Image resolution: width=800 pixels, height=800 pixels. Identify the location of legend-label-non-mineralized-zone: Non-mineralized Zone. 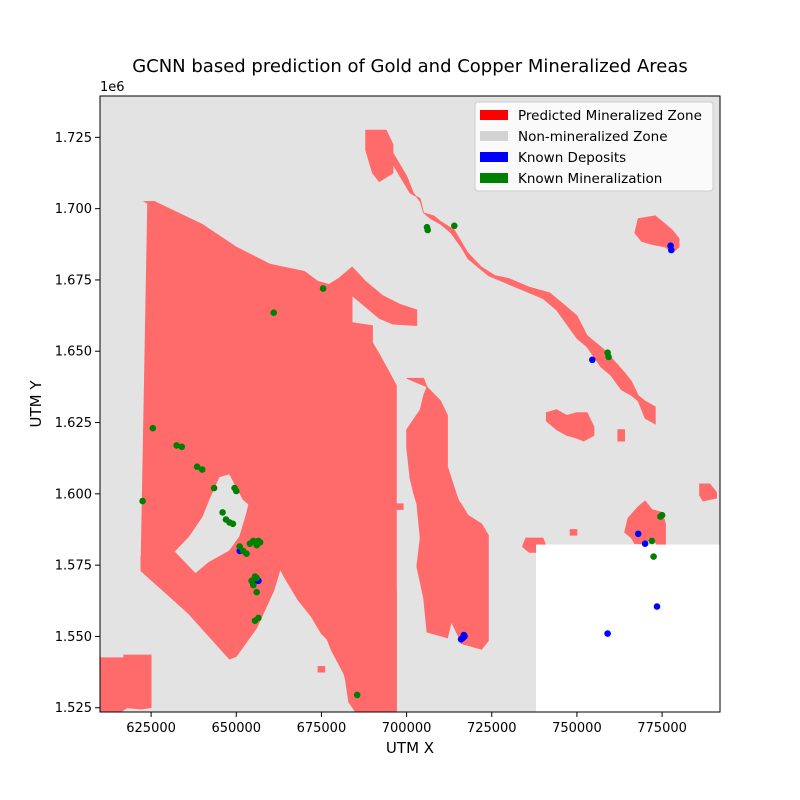
(593, 137).